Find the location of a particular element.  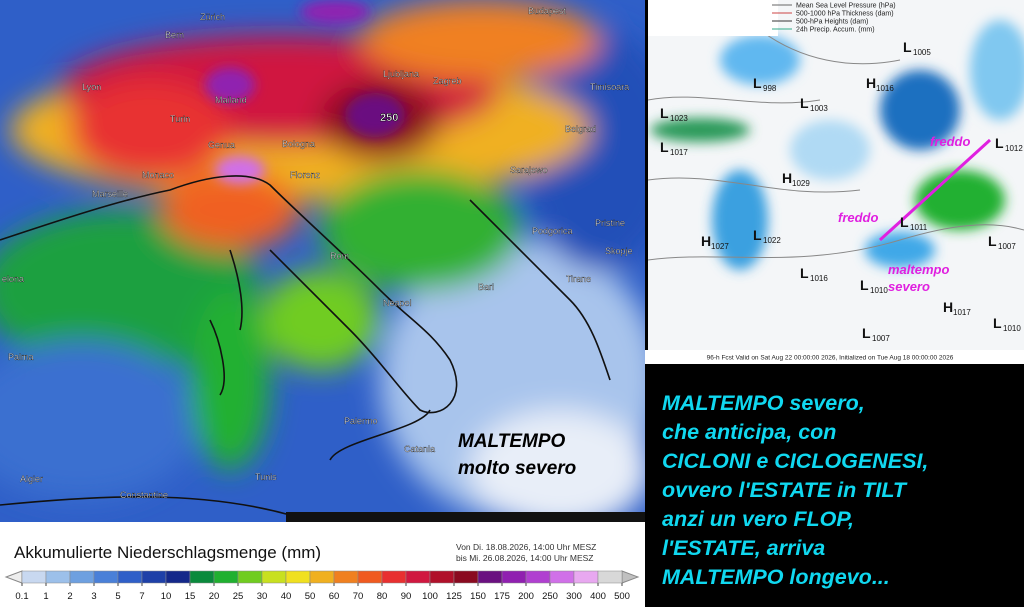

colorbar-tick-label: 90 is located at coordinates (406, 596).